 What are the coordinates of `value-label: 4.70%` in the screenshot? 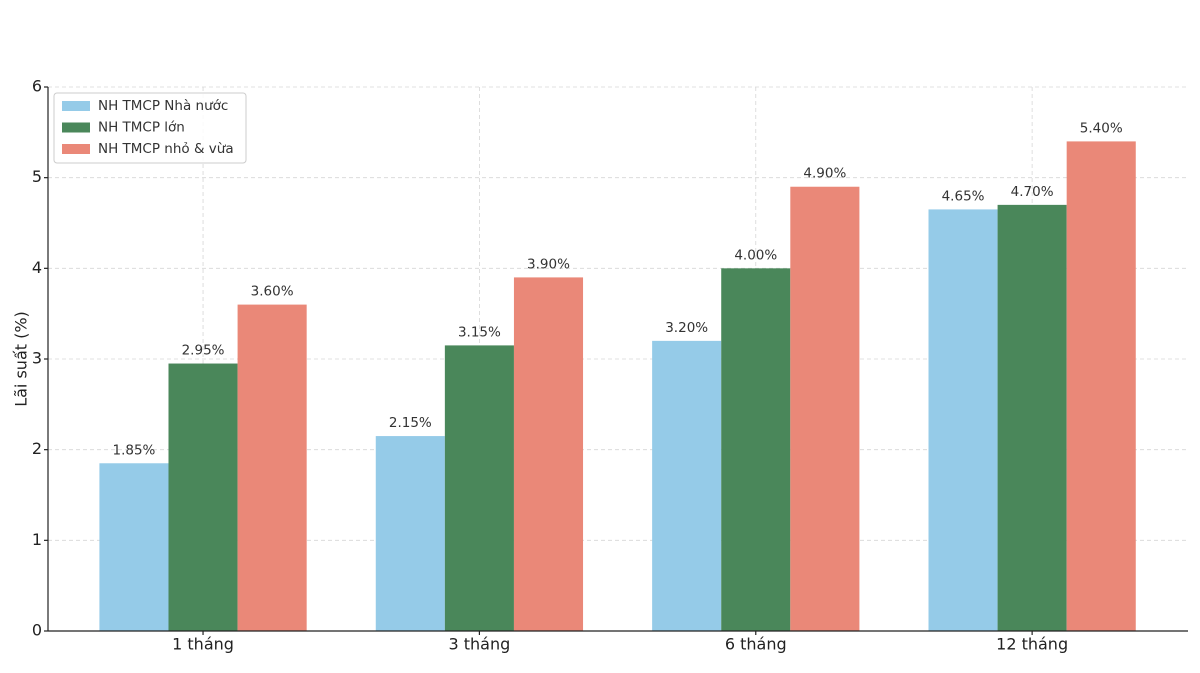 It's located at (1032, 192).